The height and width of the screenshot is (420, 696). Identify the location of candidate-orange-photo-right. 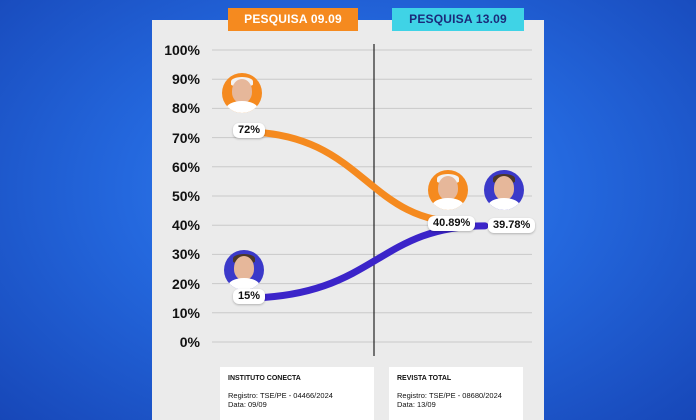
(448, 190).